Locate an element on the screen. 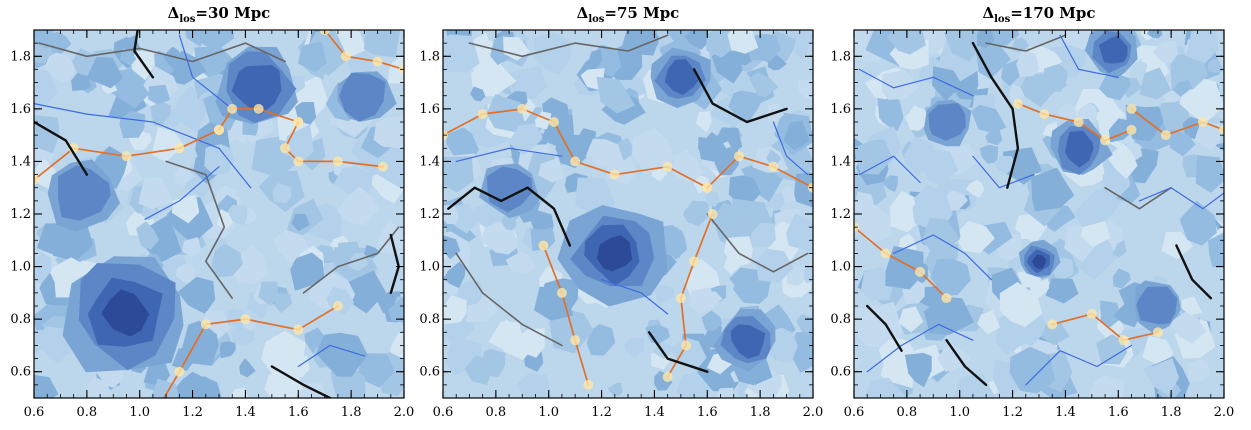  grey-filament is located at coordinates (199, 229).